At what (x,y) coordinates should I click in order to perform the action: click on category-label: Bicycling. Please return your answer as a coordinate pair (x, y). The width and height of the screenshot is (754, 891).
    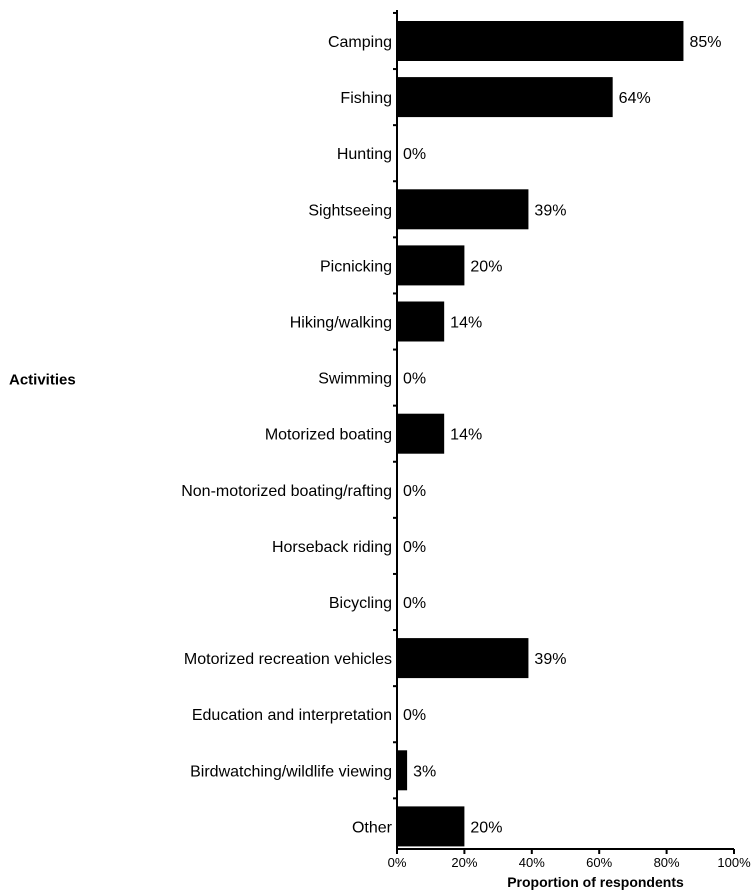
    Looking at the image, I should click on (360, 603).